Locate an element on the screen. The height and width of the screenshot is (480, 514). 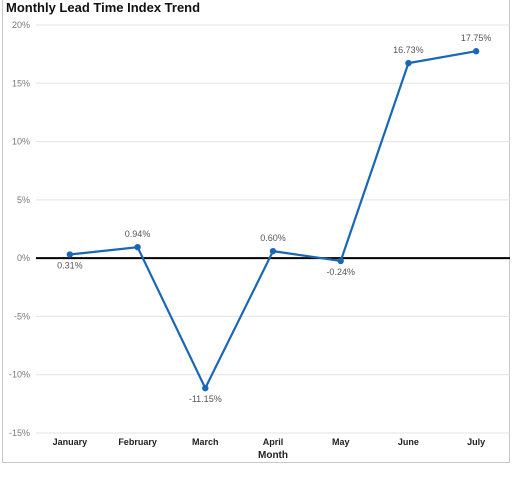
data-label: 0.94% is located at coordinates (138, 234).